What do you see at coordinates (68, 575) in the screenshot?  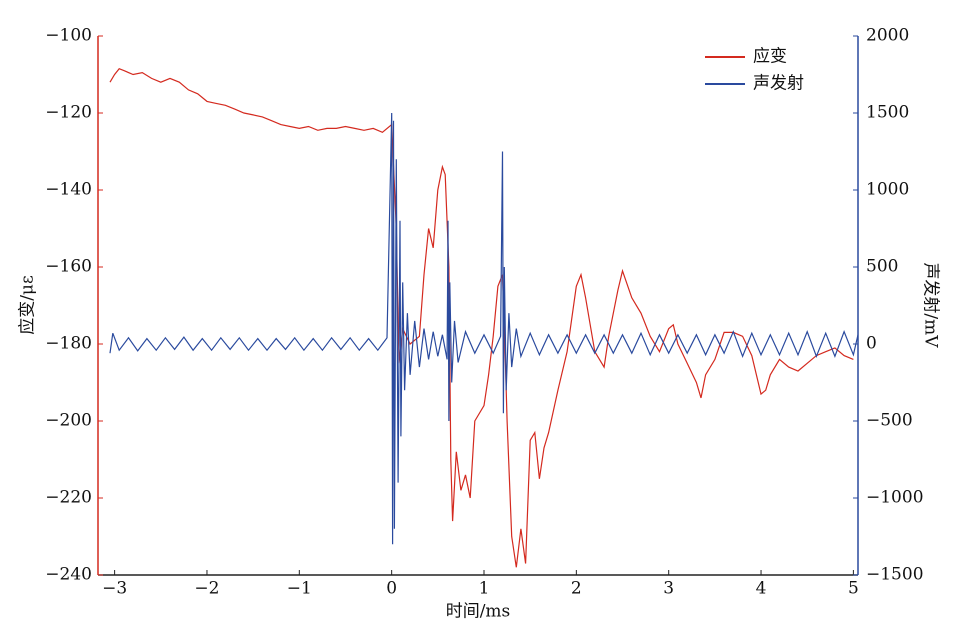 I see `y-tick-label: −240` at bounding box center [68, 575].